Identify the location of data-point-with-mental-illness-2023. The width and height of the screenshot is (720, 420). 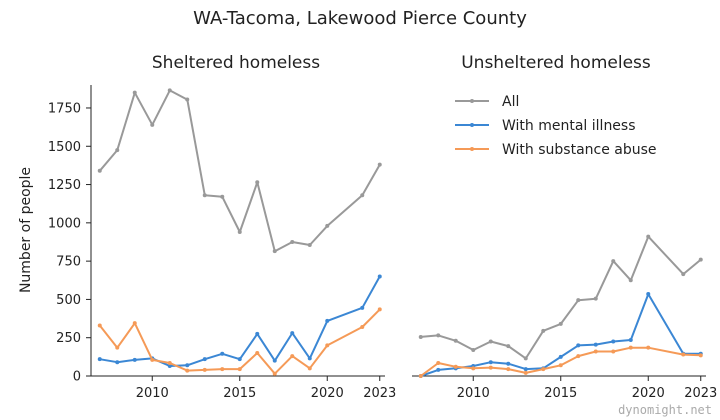
(379, 276).